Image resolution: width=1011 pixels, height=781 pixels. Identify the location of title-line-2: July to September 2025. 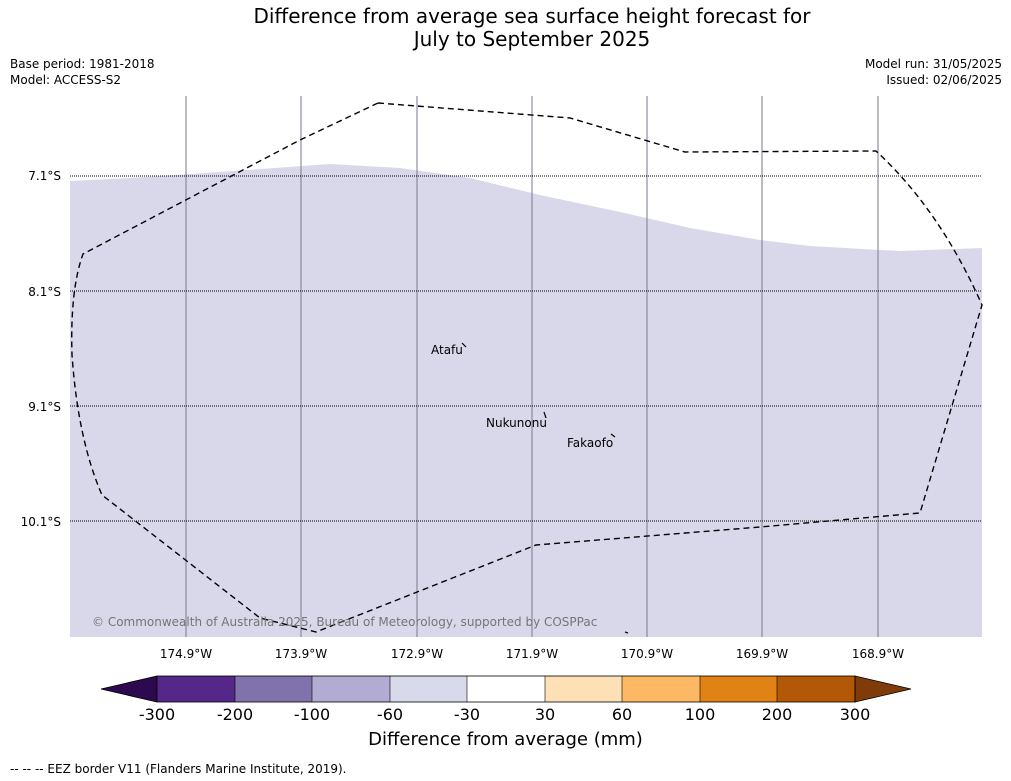
(532, 39).